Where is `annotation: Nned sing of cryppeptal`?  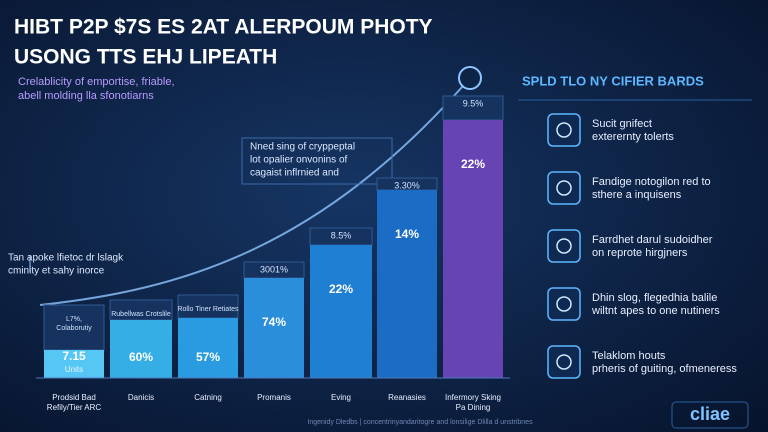 annotation: Nned sing of cryppeptal is located at coordinates (302, 147).